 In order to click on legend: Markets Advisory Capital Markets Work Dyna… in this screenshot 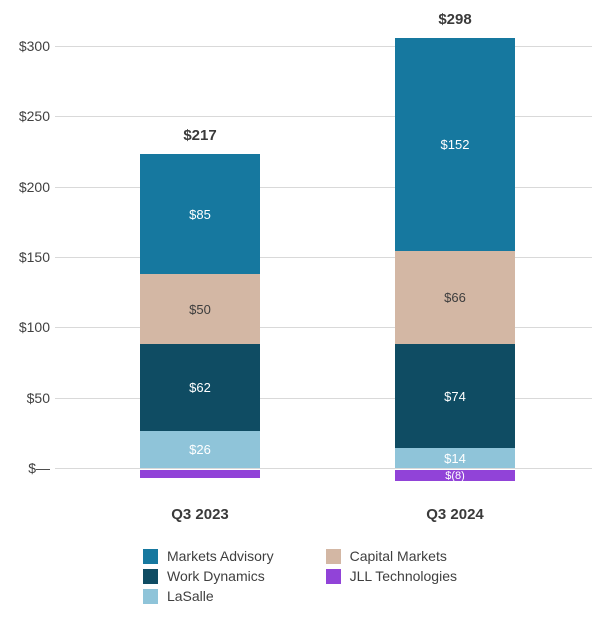, I will do `click(300, 576)`.